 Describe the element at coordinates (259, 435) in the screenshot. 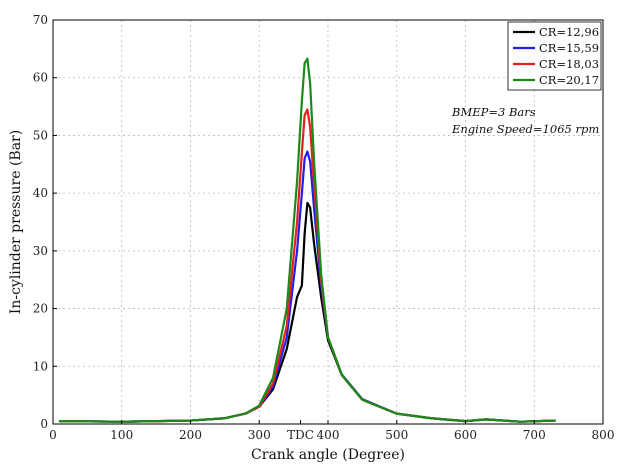

I see `x-tick-label: 300` at that location.